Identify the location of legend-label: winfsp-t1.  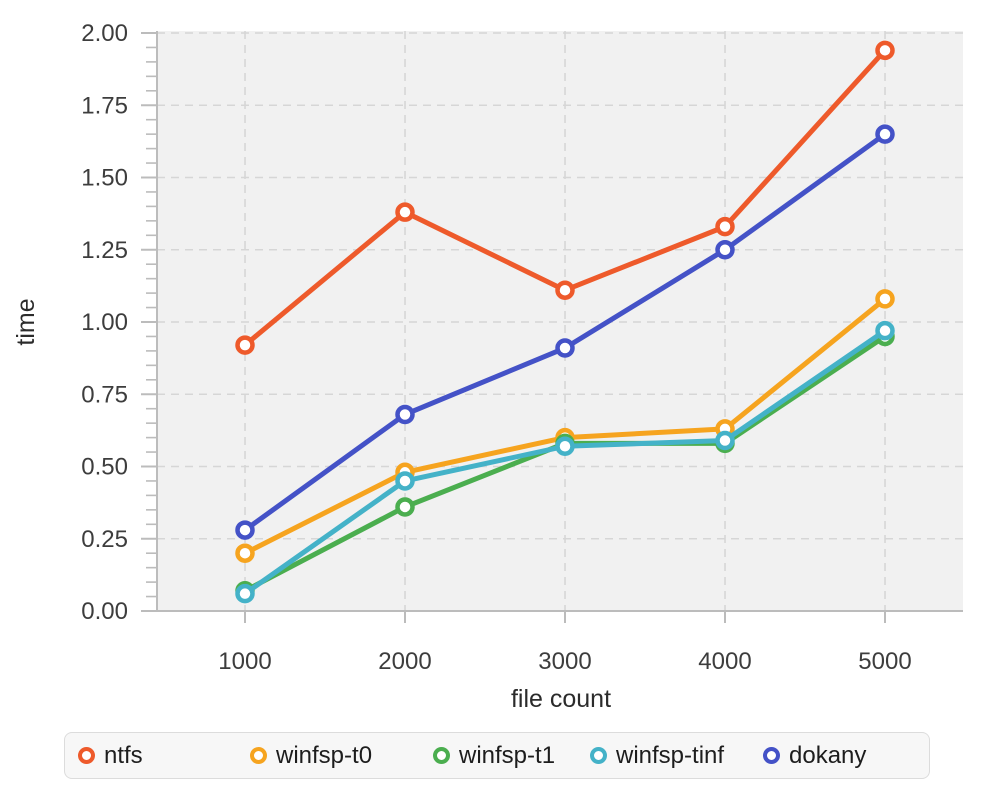
(507, 755).